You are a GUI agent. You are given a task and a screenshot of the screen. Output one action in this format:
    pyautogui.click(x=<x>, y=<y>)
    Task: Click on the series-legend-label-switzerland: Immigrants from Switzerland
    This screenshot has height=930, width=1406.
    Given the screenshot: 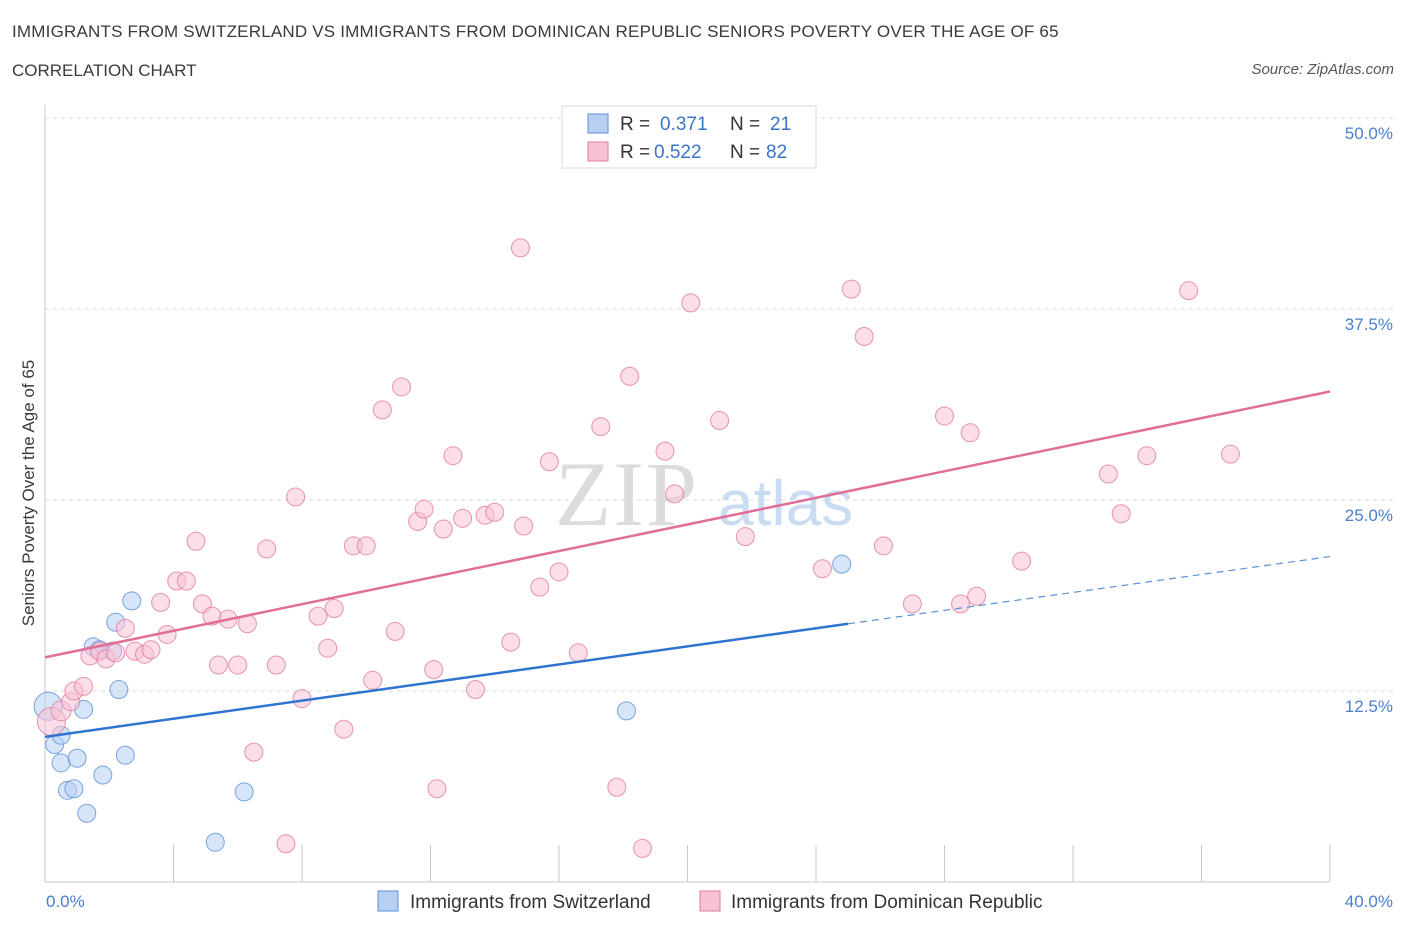 What is the action you would take?
    pyautogui.click(x=530, y=902)
    